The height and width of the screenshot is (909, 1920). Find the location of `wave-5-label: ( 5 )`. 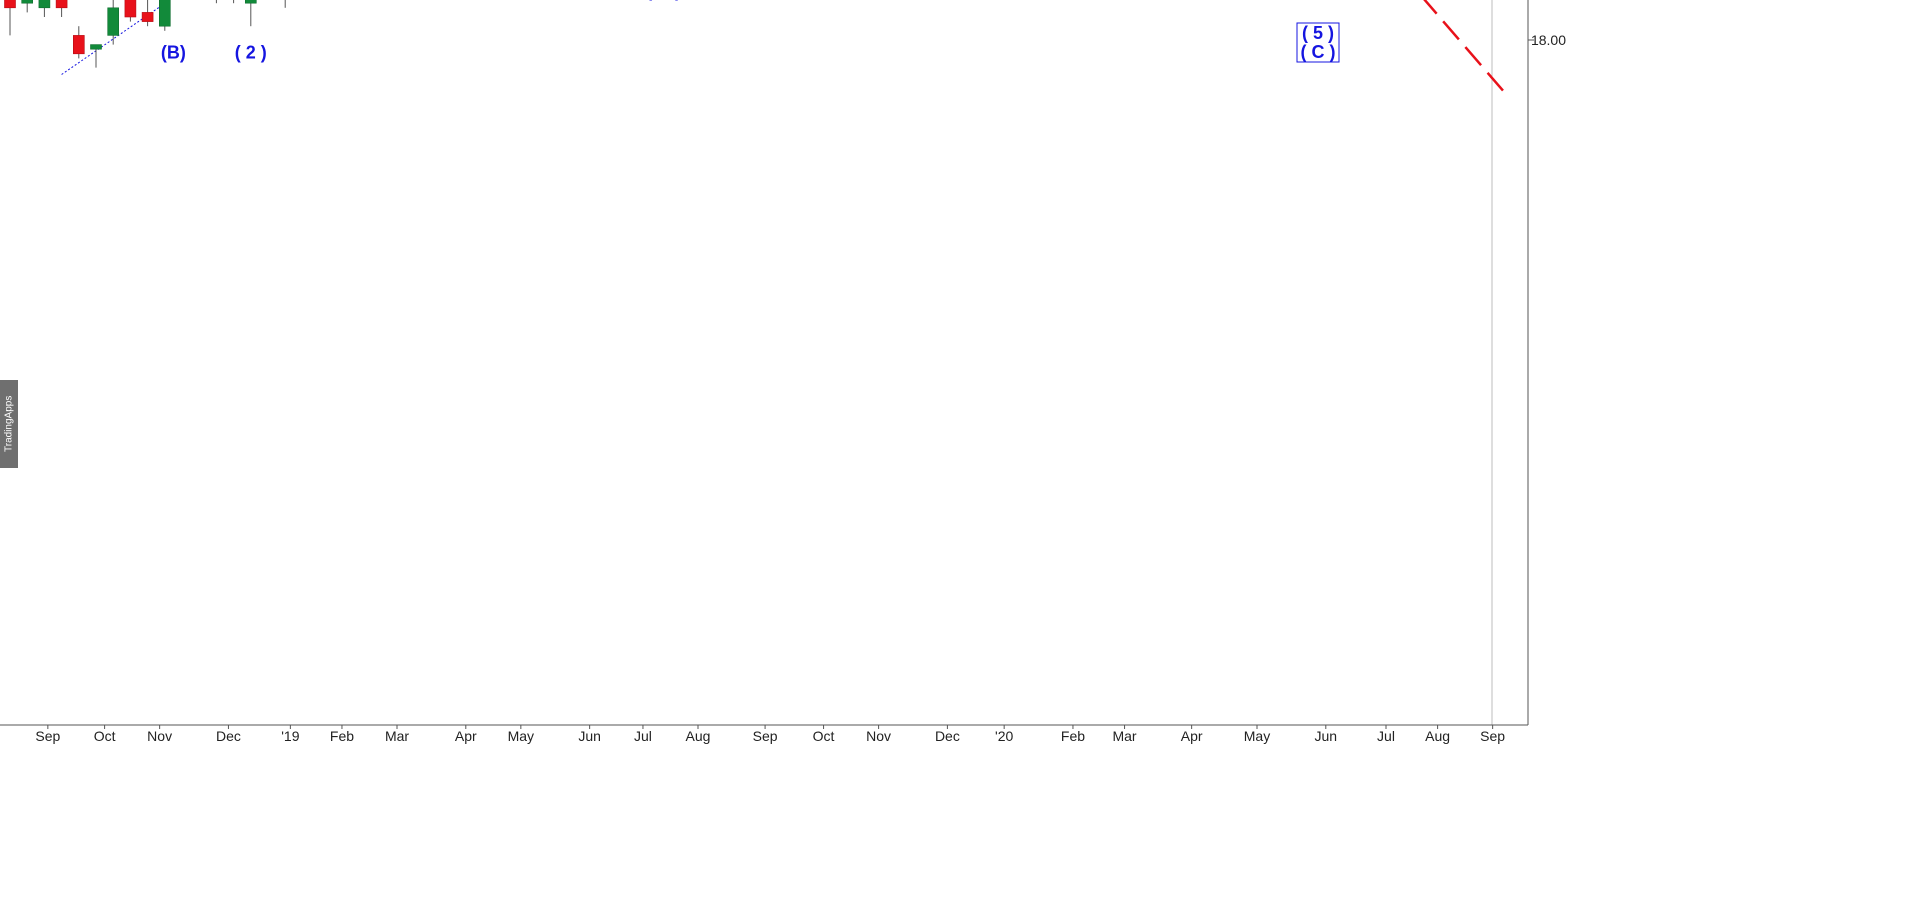

wave-5-label: ( 5 ) is located at coordinates (1318, 33).